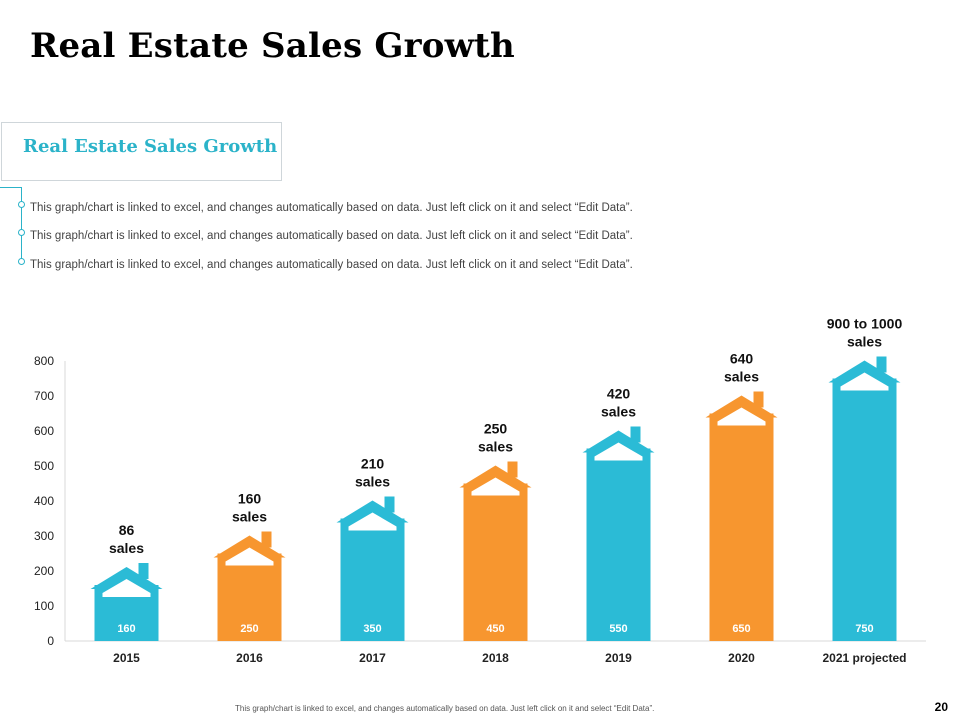 Image resolution: width=960 pixels, height=720 pixels. Describe the element at coordinates (864, 658) in the screenshot. I see `x-tick-label-6: 2021 projected` at that location.